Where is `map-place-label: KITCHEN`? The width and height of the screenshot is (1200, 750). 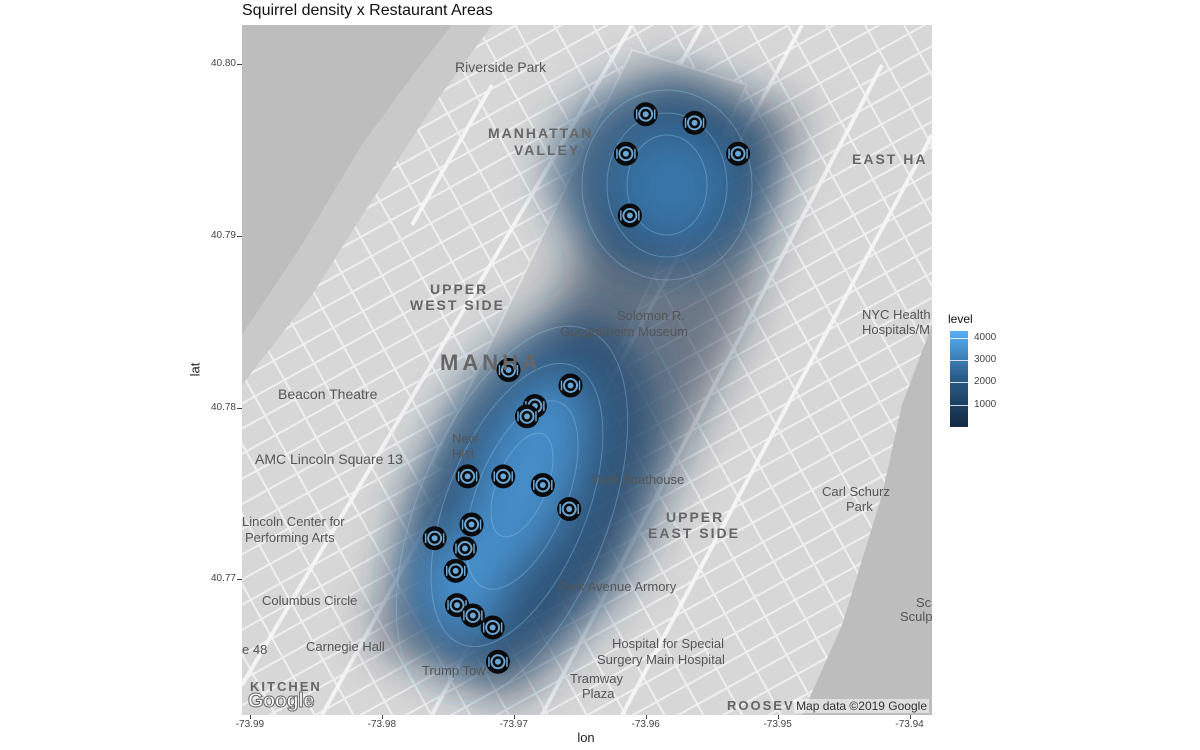
map-place-label: KITCHEN is located at coordinates (286, 686).